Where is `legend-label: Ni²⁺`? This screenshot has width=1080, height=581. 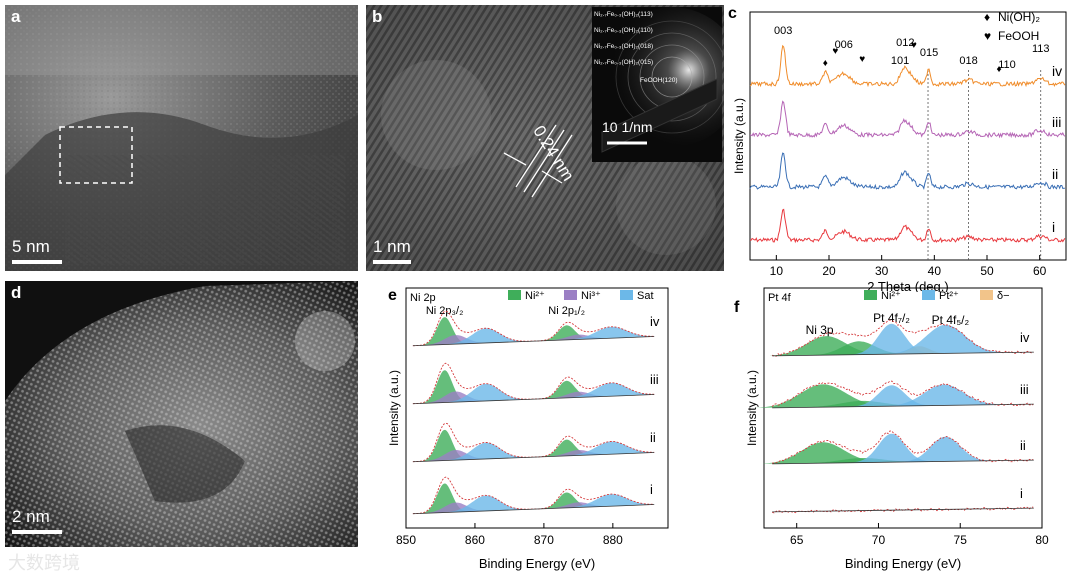 legend-label: Ni²⁺ is located at coordinates (891, 296).